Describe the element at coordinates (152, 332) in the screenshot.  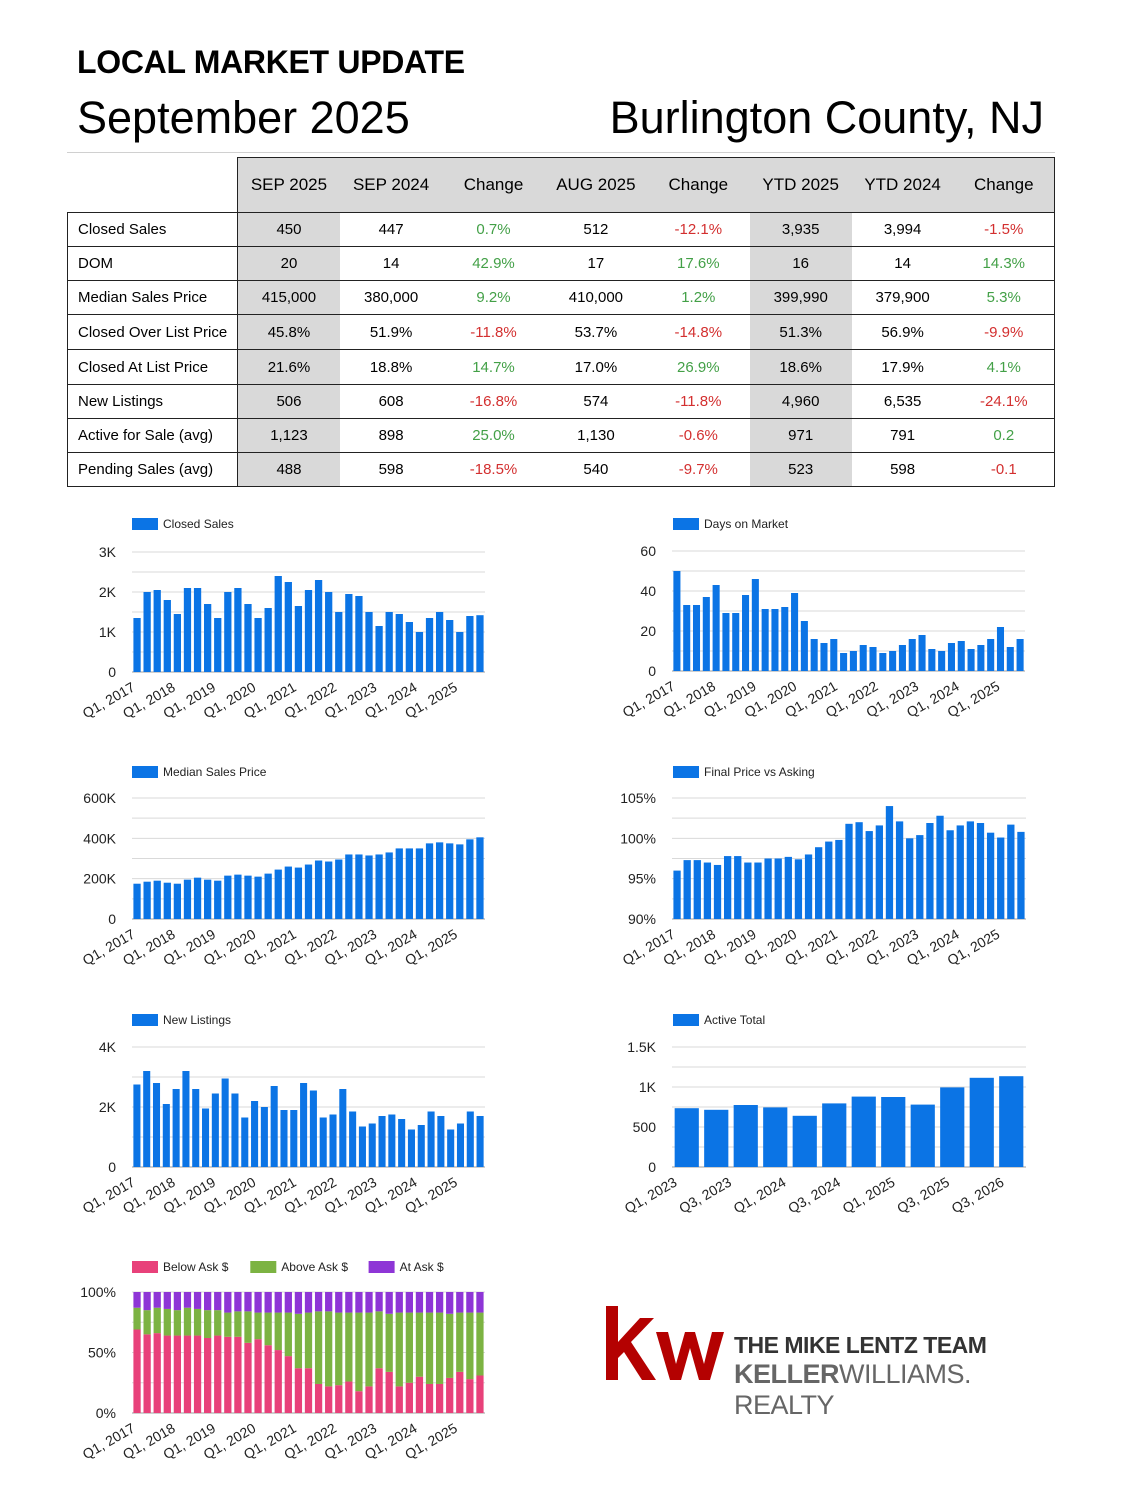
I see `row-label: Closed Over List Price` at that location.